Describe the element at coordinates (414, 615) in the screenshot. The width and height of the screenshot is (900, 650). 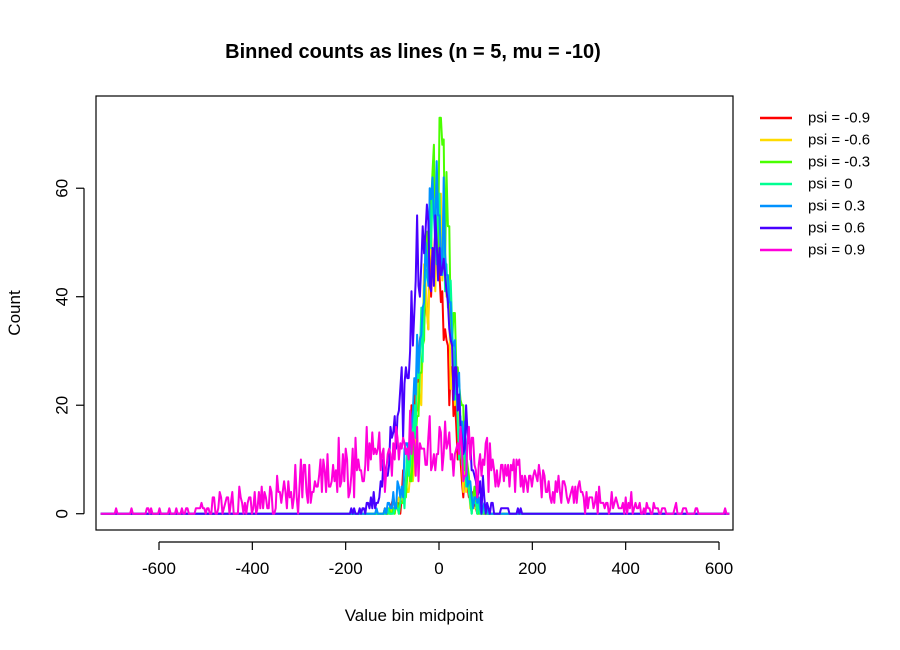
I see `x-axis-label: Value bin midpoint` at that location.